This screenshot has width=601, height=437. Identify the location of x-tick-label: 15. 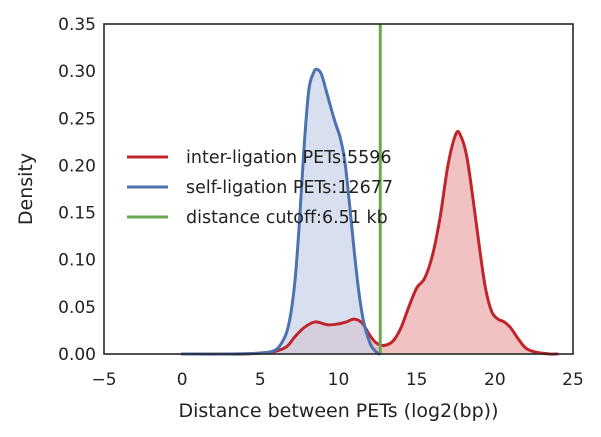
(417, 380).